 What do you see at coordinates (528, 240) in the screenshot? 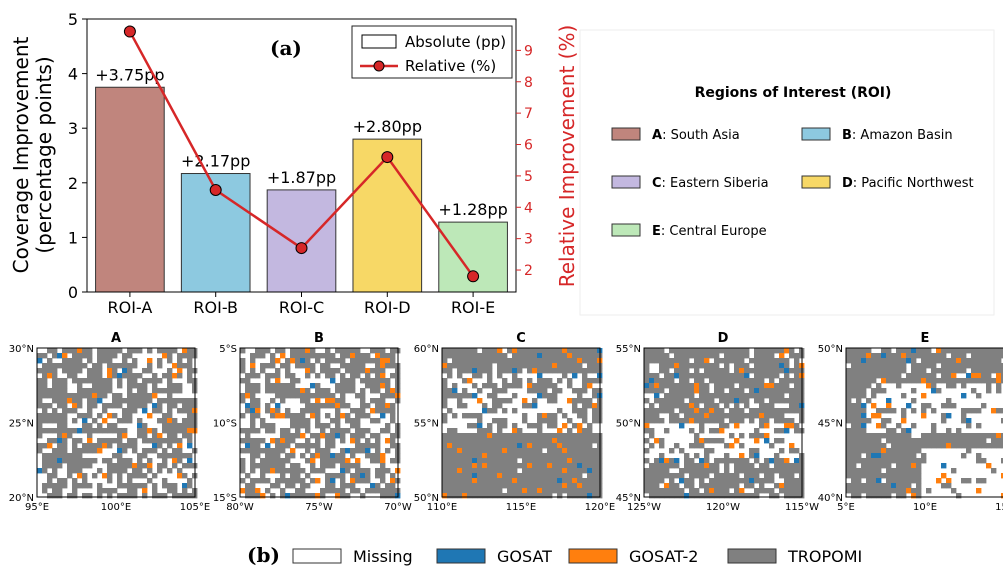
I see `y2-tick-label: 3` at bounding box center [528, 240].